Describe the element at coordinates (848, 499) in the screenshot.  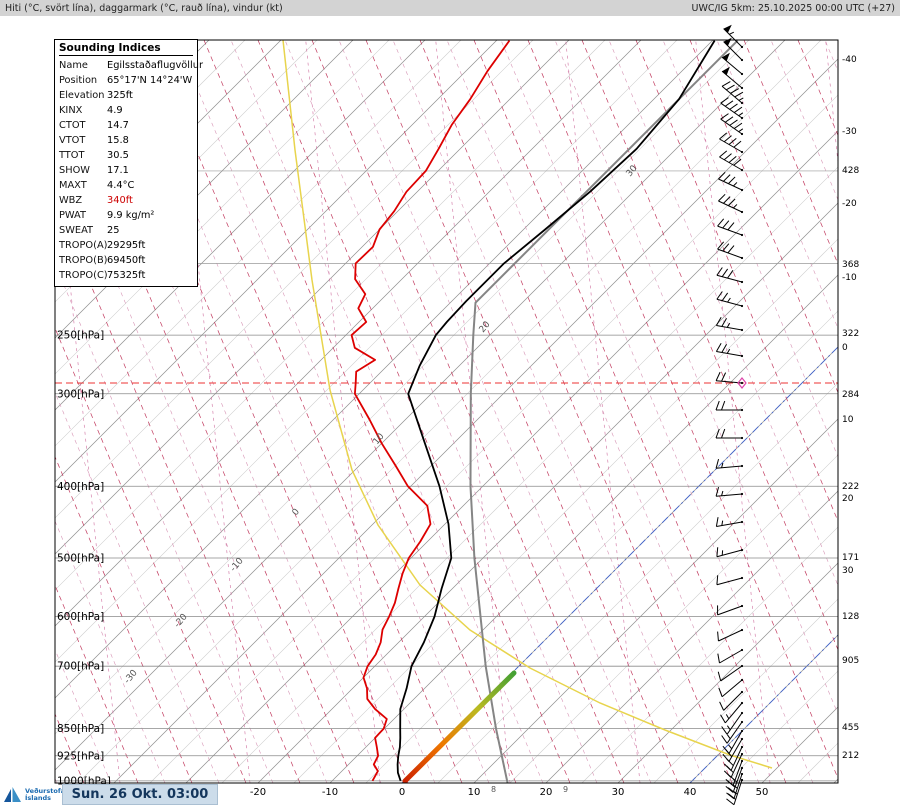
I see `right-edge-label: 20` at that location.